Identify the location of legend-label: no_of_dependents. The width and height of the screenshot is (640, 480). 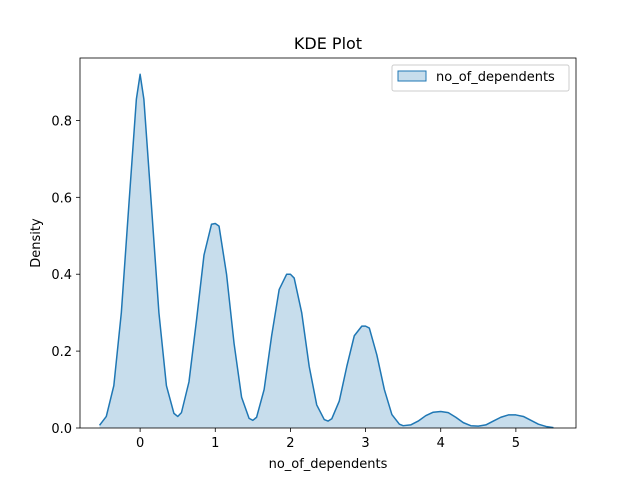
(495, 77).